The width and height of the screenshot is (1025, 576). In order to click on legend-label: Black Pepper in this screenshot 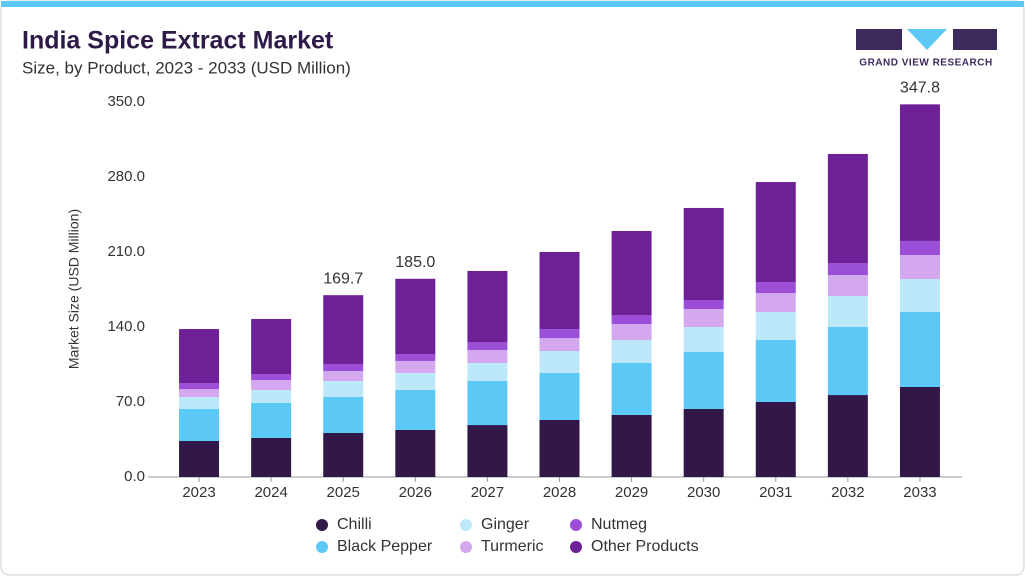, I will do `click(385, 546)`.